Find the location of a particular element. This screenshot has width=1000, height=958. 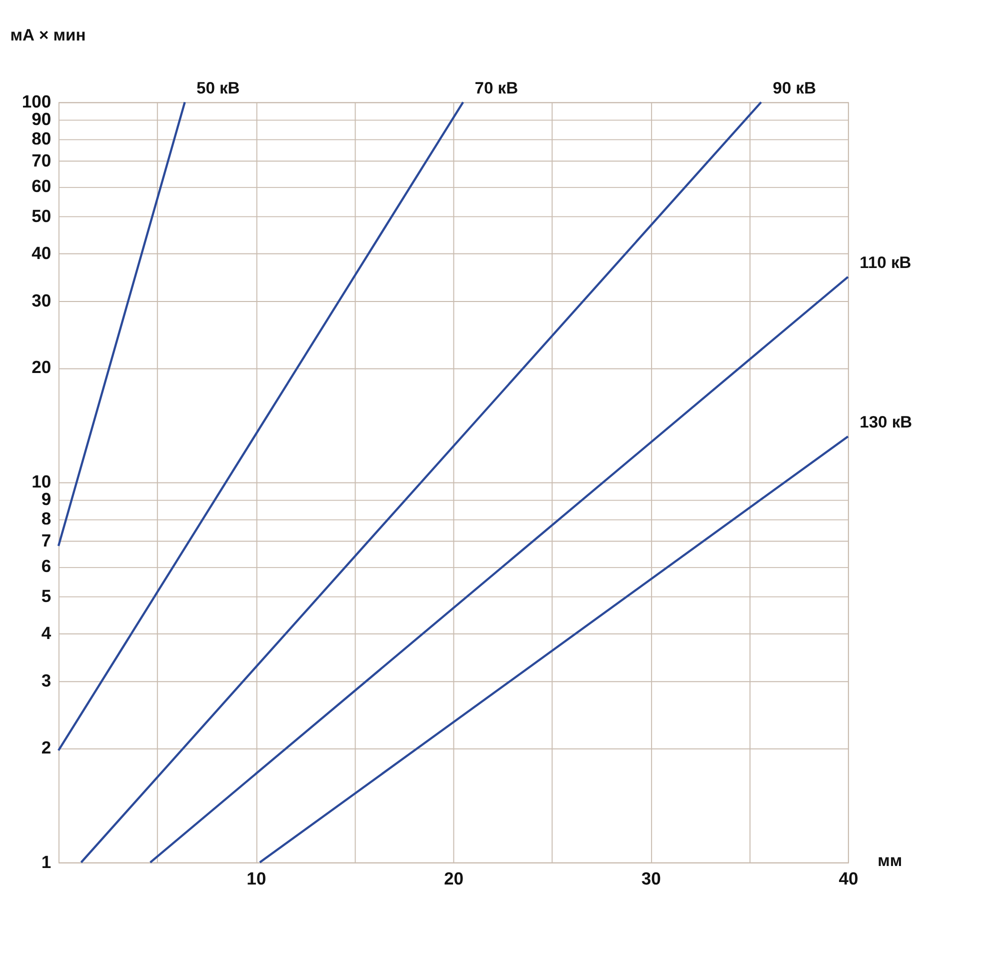

y-axis-title: мА × мин is located at coordinates (48, 34).